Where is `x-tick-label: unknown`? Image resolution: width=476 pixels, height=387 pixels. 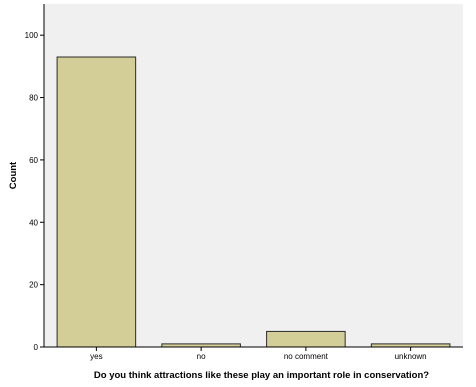
x-tick-label: unknown is located at coordinates (411, 356).